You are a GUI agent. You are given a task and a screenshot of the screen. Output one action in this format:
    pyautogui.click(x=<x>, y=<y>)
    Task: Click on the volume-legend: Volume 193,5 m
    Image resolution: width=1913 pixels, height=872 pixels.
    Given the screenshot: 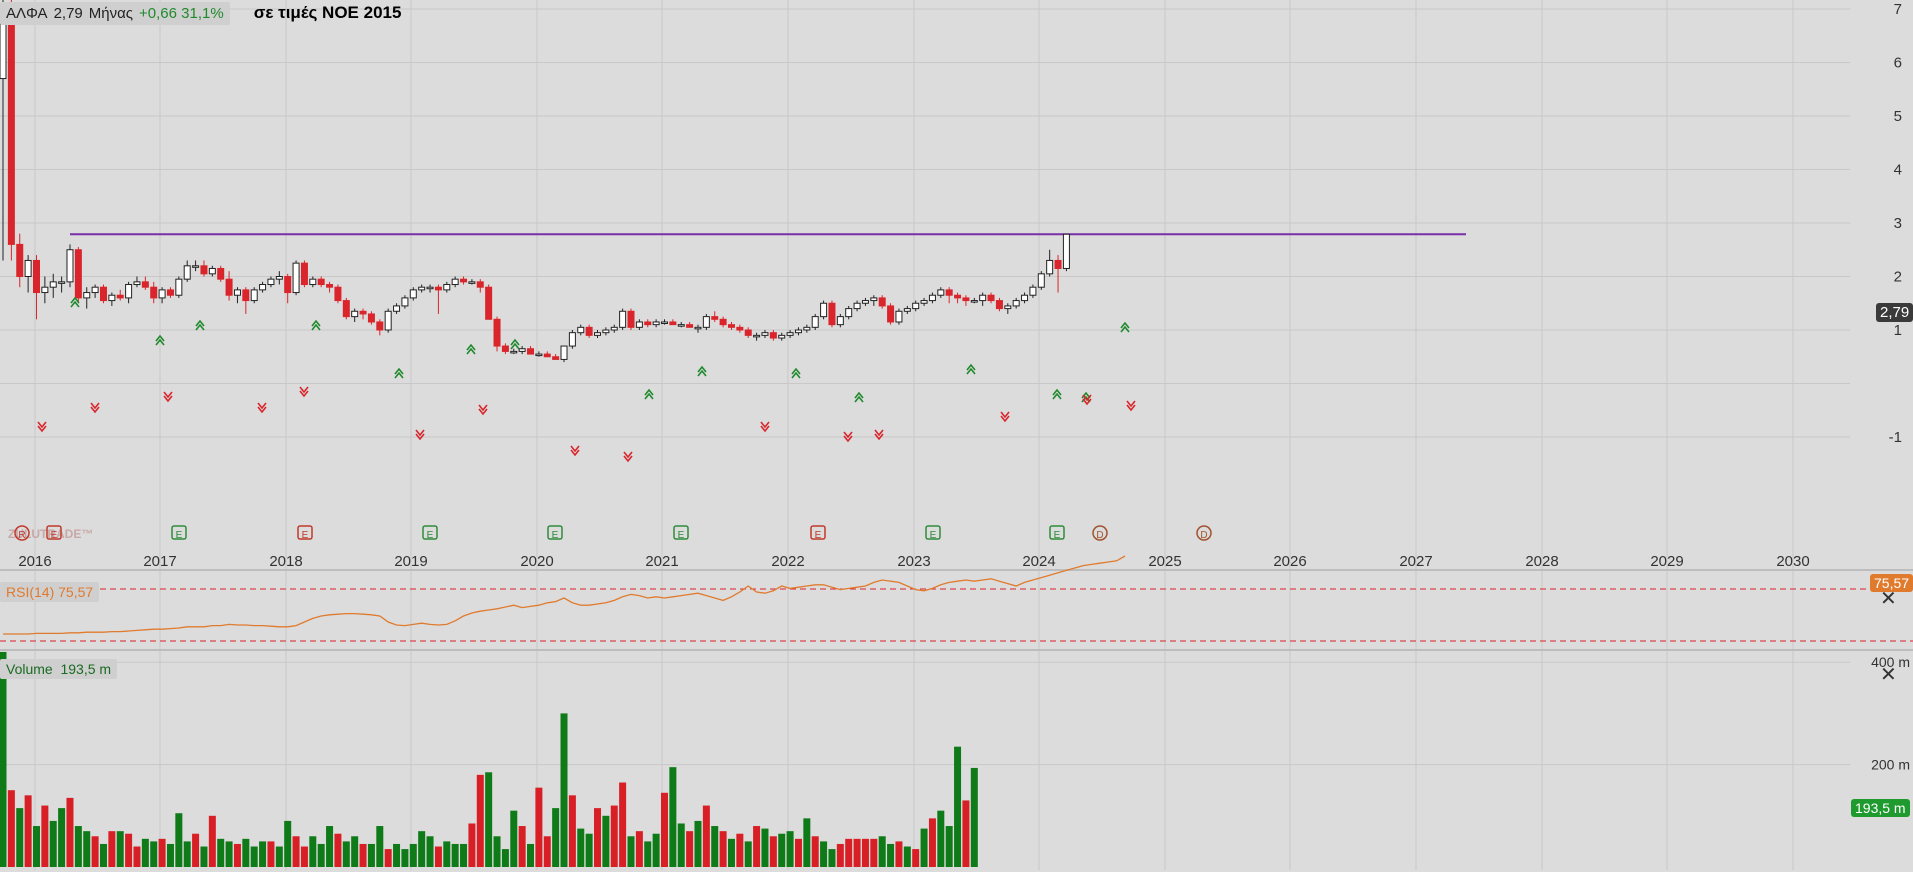 What is the action you would take?
    pyautogui.click(x=59, y=669)
    